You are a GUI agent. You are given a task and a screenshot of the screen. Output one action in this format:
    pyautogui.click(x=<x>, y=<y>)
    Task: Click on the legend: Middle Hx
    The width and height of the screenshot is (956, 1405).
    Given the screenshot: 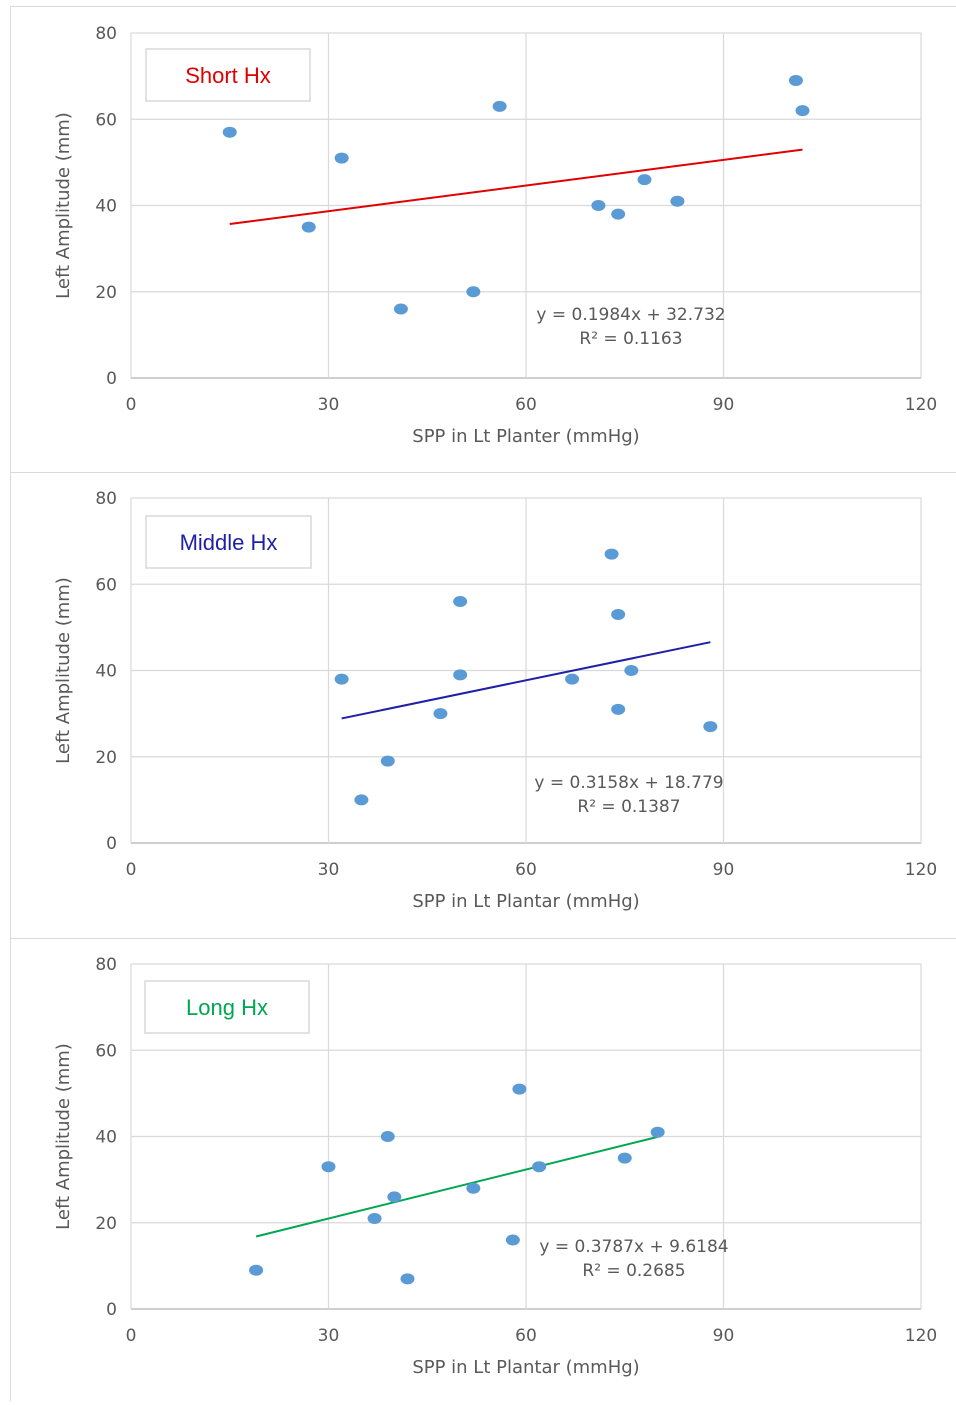 What is the action you would take?
    pyautogui.click(x=228, y=542)
    